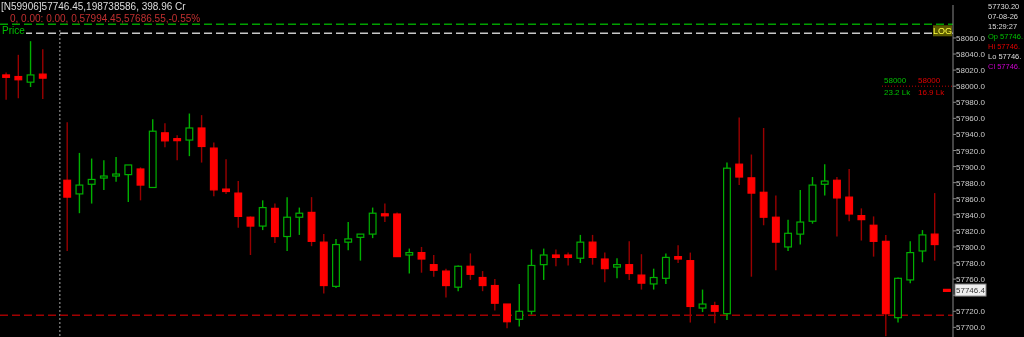 Image resolution: width=1024 pixels, height=337 pixels. What do you see at coordinates (971, 215) in the screenshot?
I see `y-tick-label: 57840.0` at bounding box center [971, 215].